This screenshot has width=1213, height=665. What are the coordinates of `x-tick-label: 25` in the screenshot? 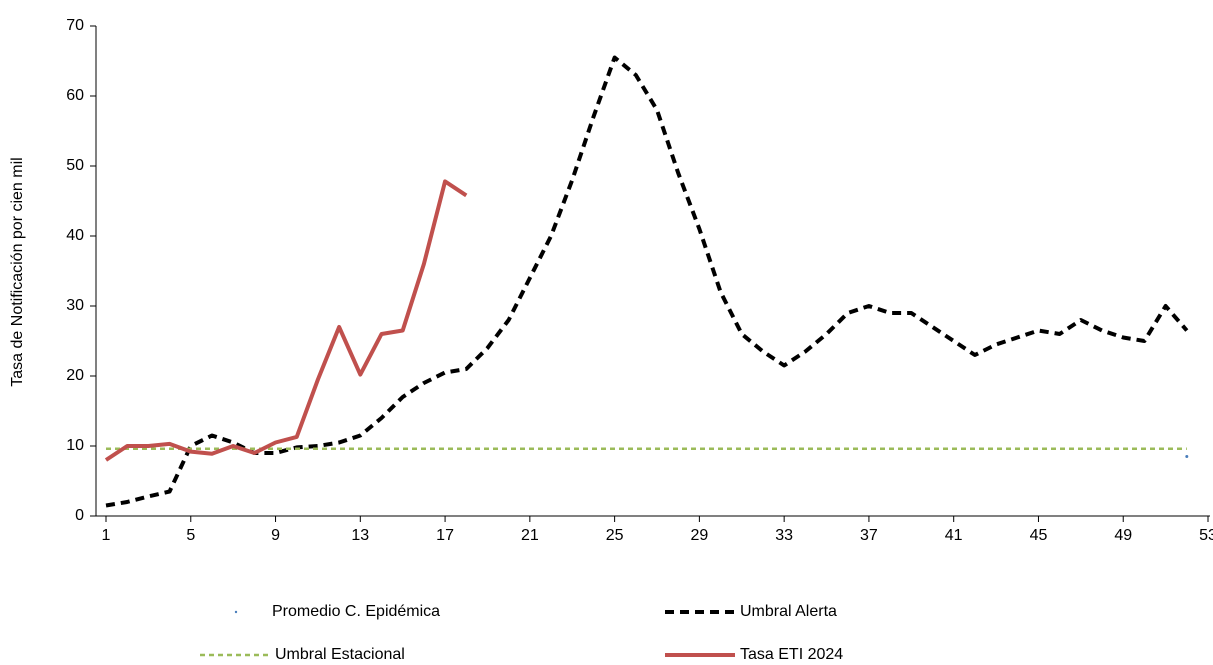 It's located at (615, 535).